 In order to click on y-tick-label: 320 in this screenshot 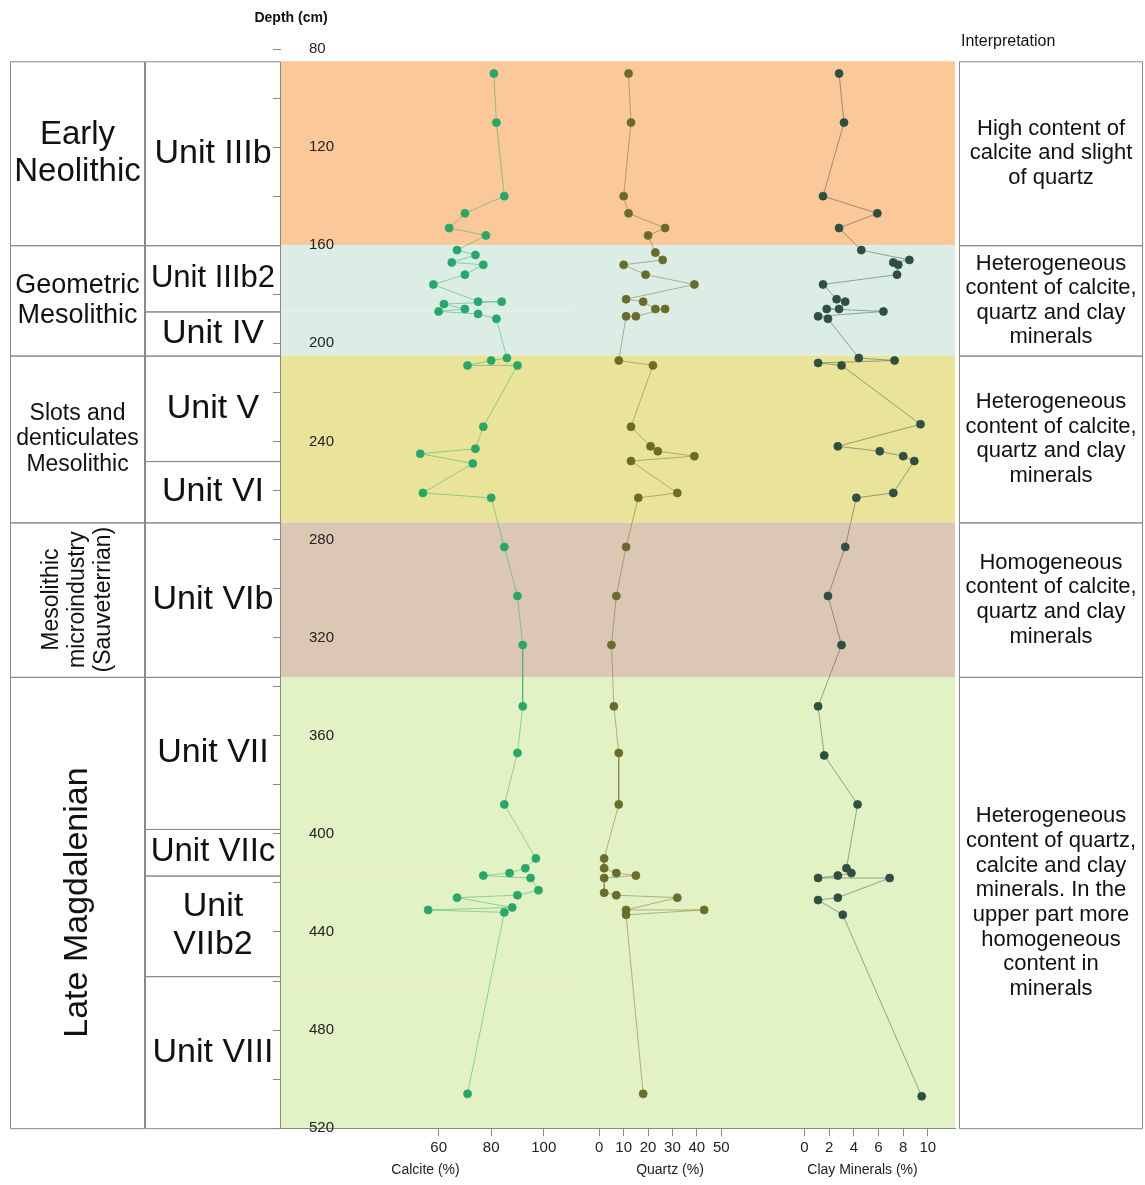, I will do `click(322, 636)`.